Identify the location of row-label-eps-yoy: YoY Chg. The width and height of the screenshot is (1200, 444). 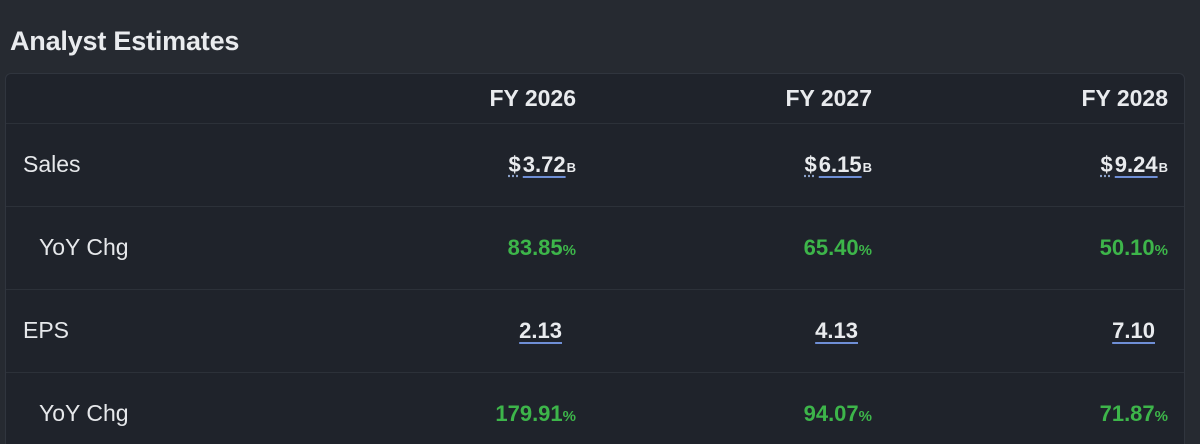
(84, 413).